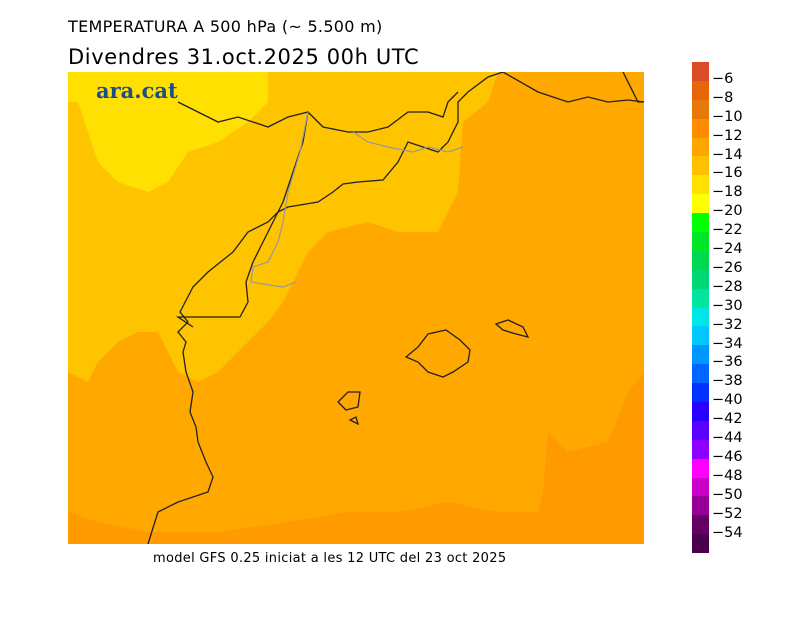 This screenshot has width=800, height=617. Describe the element at coordinates (723, 97) in the screenshot. I see `colorbar-label: −8` at that location.